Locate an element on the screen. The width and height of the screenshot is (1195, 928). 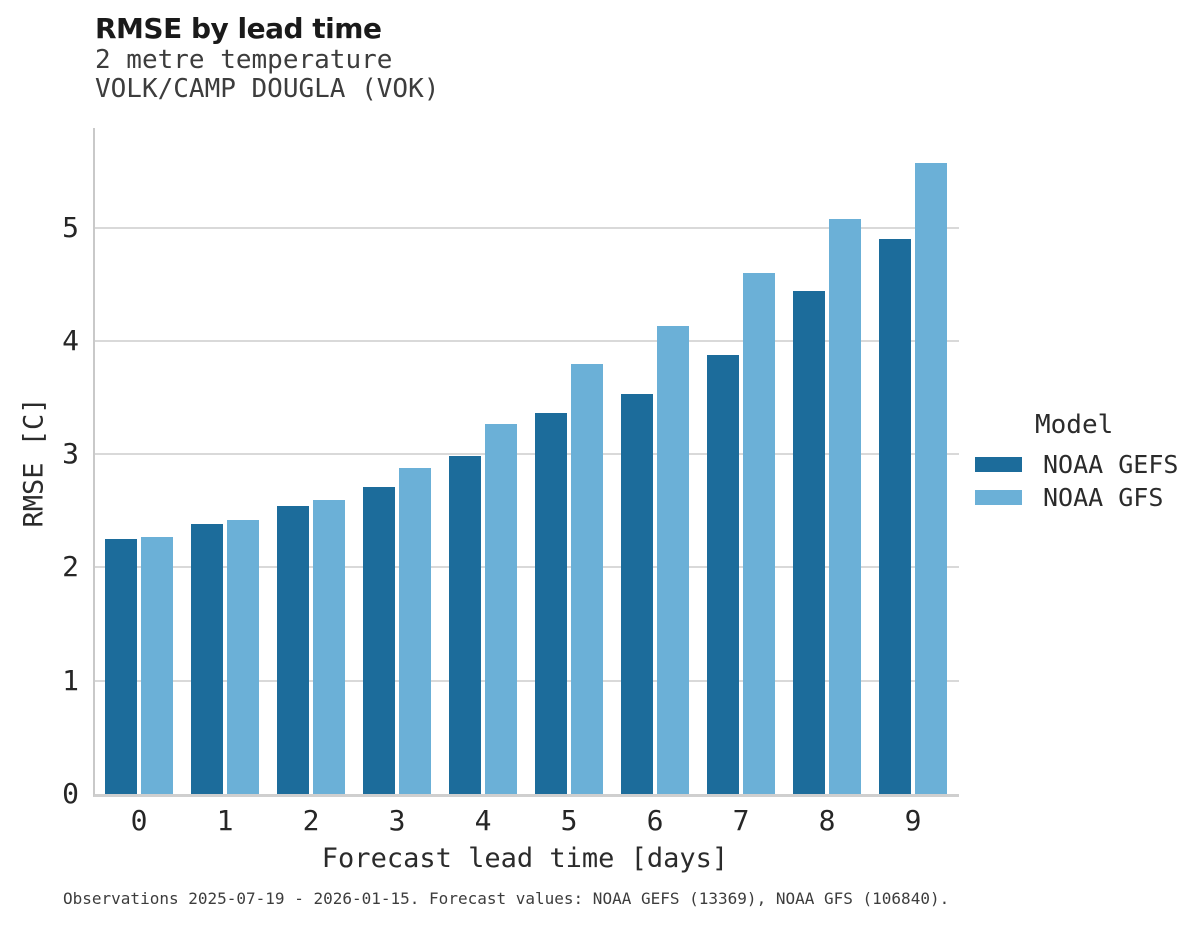
x-tick-label-7: 7 is located at coordinates (741, 820).